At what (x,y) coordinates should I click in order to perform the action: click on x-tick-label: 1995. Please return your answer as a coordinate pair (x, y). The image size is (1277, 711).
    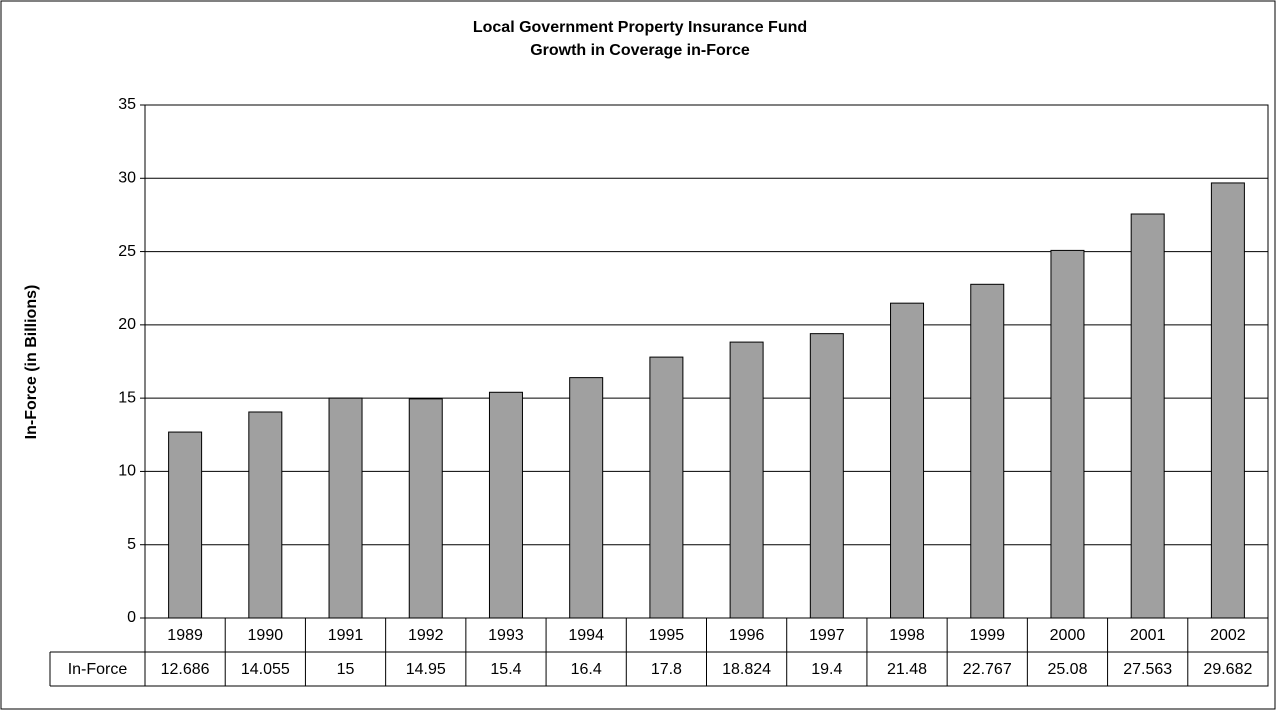
    Looking at the image, I should click on (667, 635).